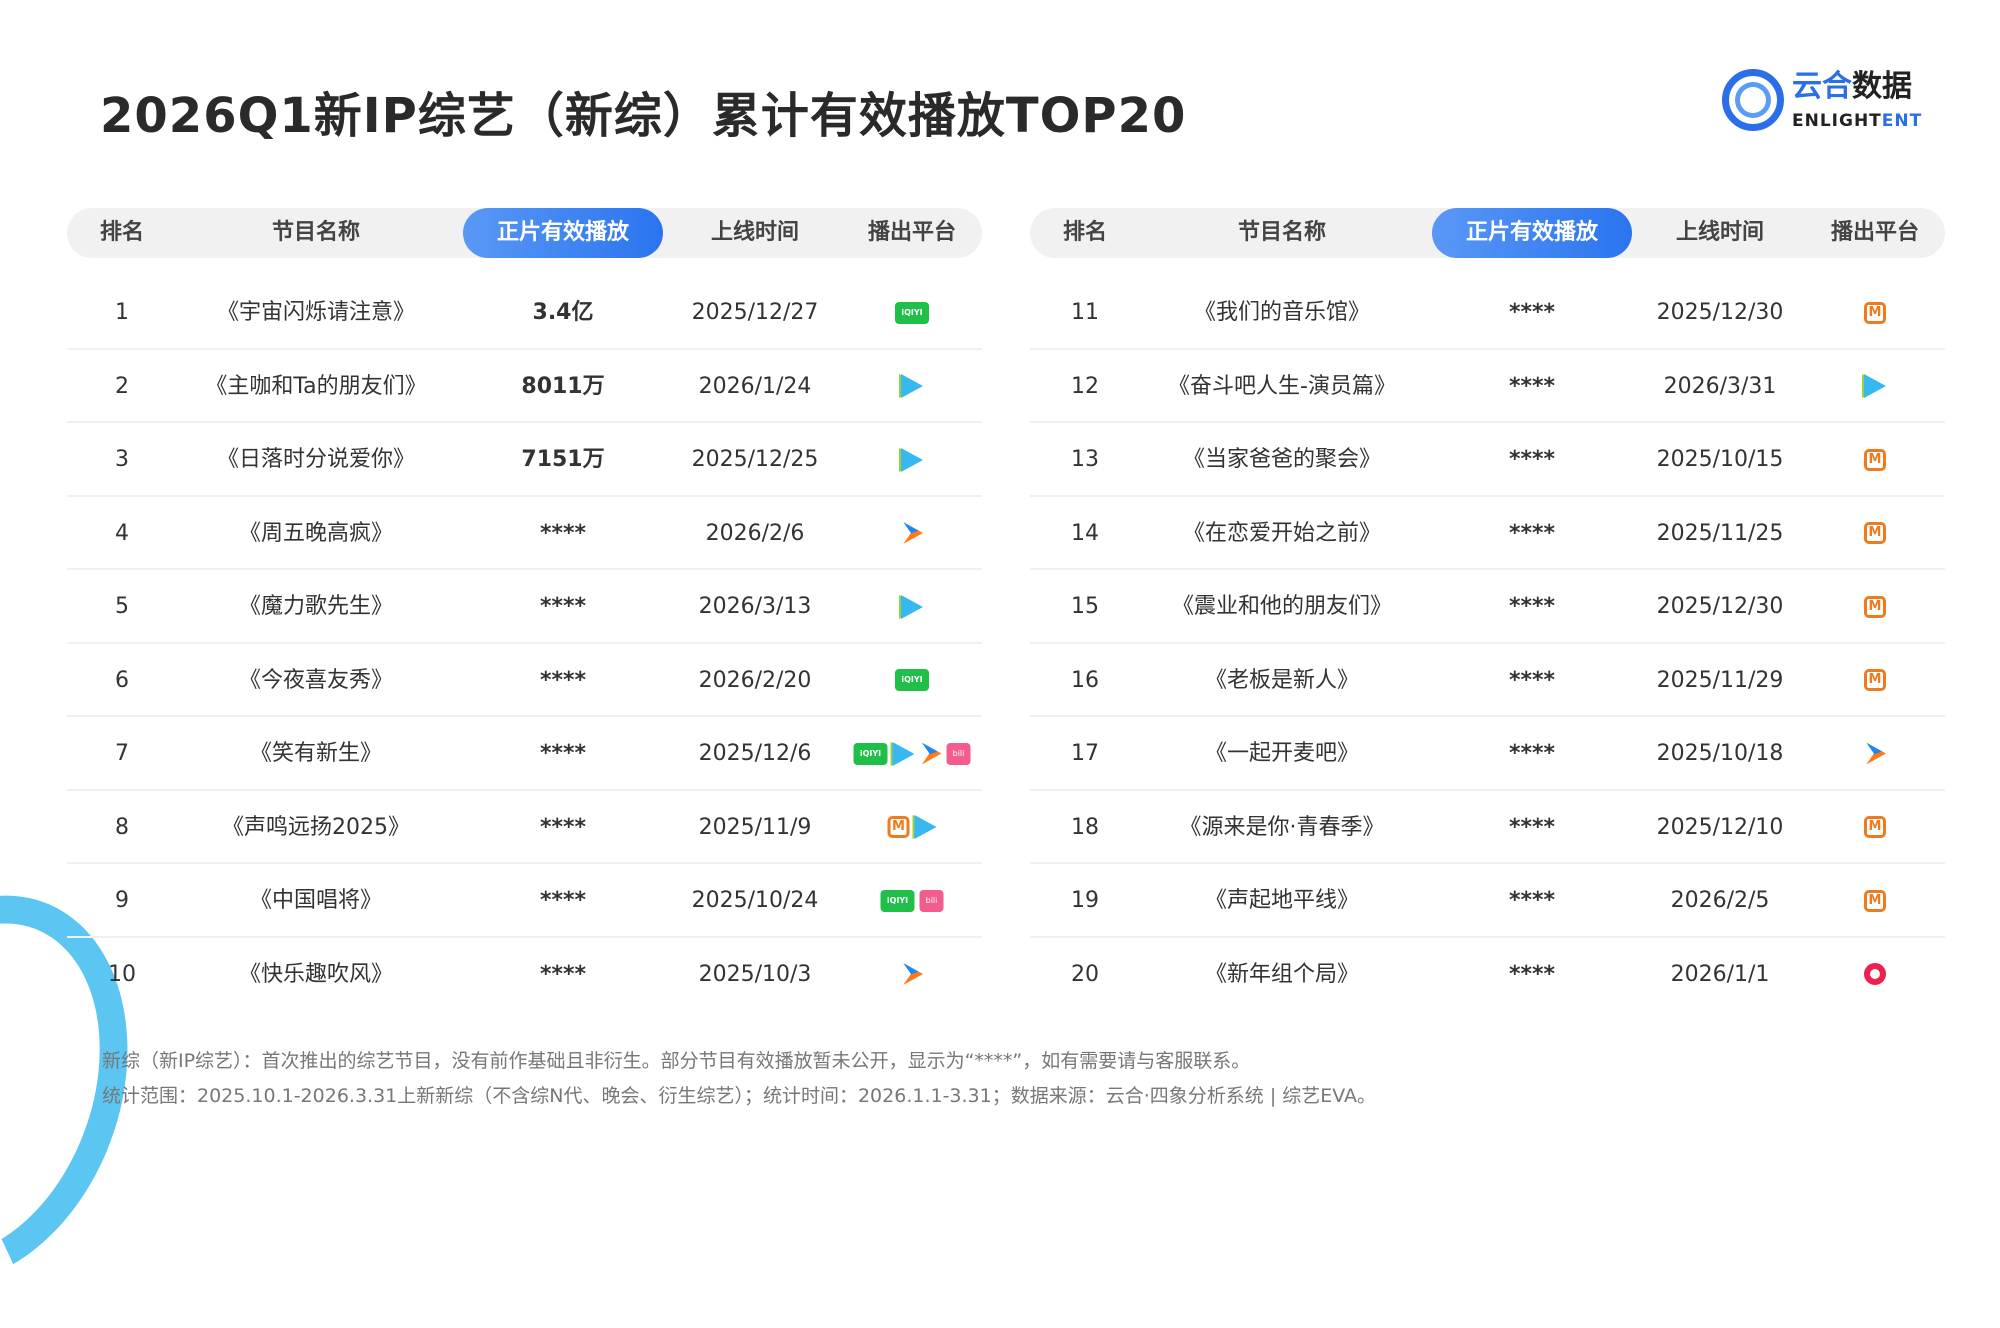 The width and height of the screenshot is (2000, 1328). I want to click on rank-cell: 13, so click(1085, 459).